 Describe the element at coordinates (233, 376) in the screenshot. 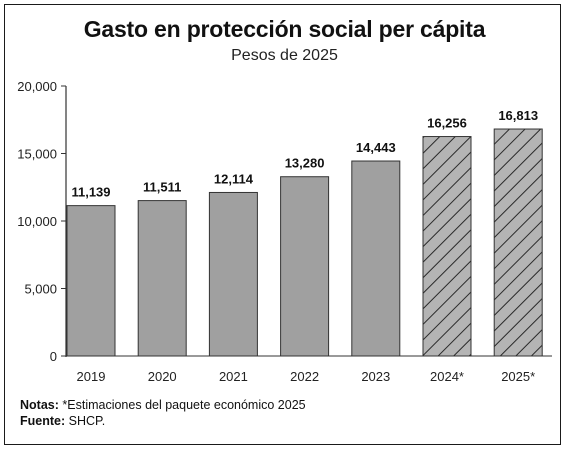

I see `x-tick-label: 2021` at that location.